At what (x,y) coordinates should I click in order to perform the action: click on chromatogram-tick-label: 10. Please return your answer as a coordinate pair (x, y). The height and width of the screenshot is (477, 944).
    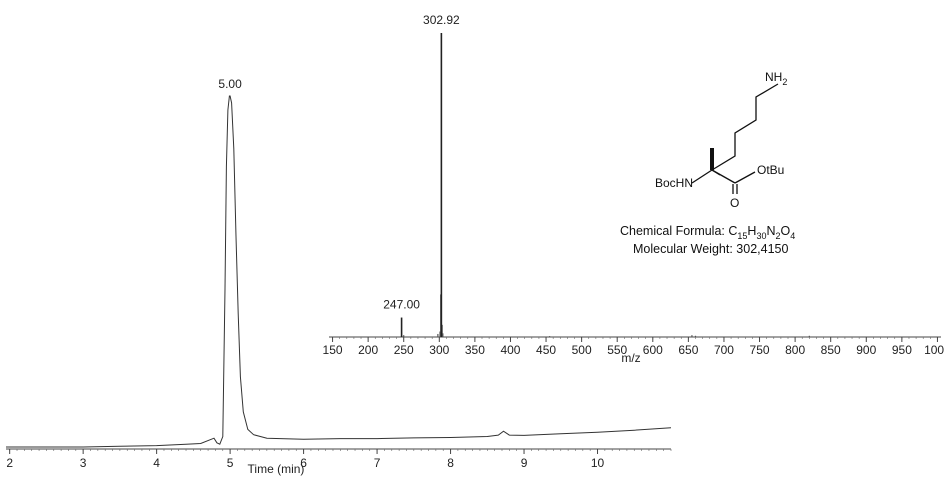
    Looking at the image, I should click on (598, 463).